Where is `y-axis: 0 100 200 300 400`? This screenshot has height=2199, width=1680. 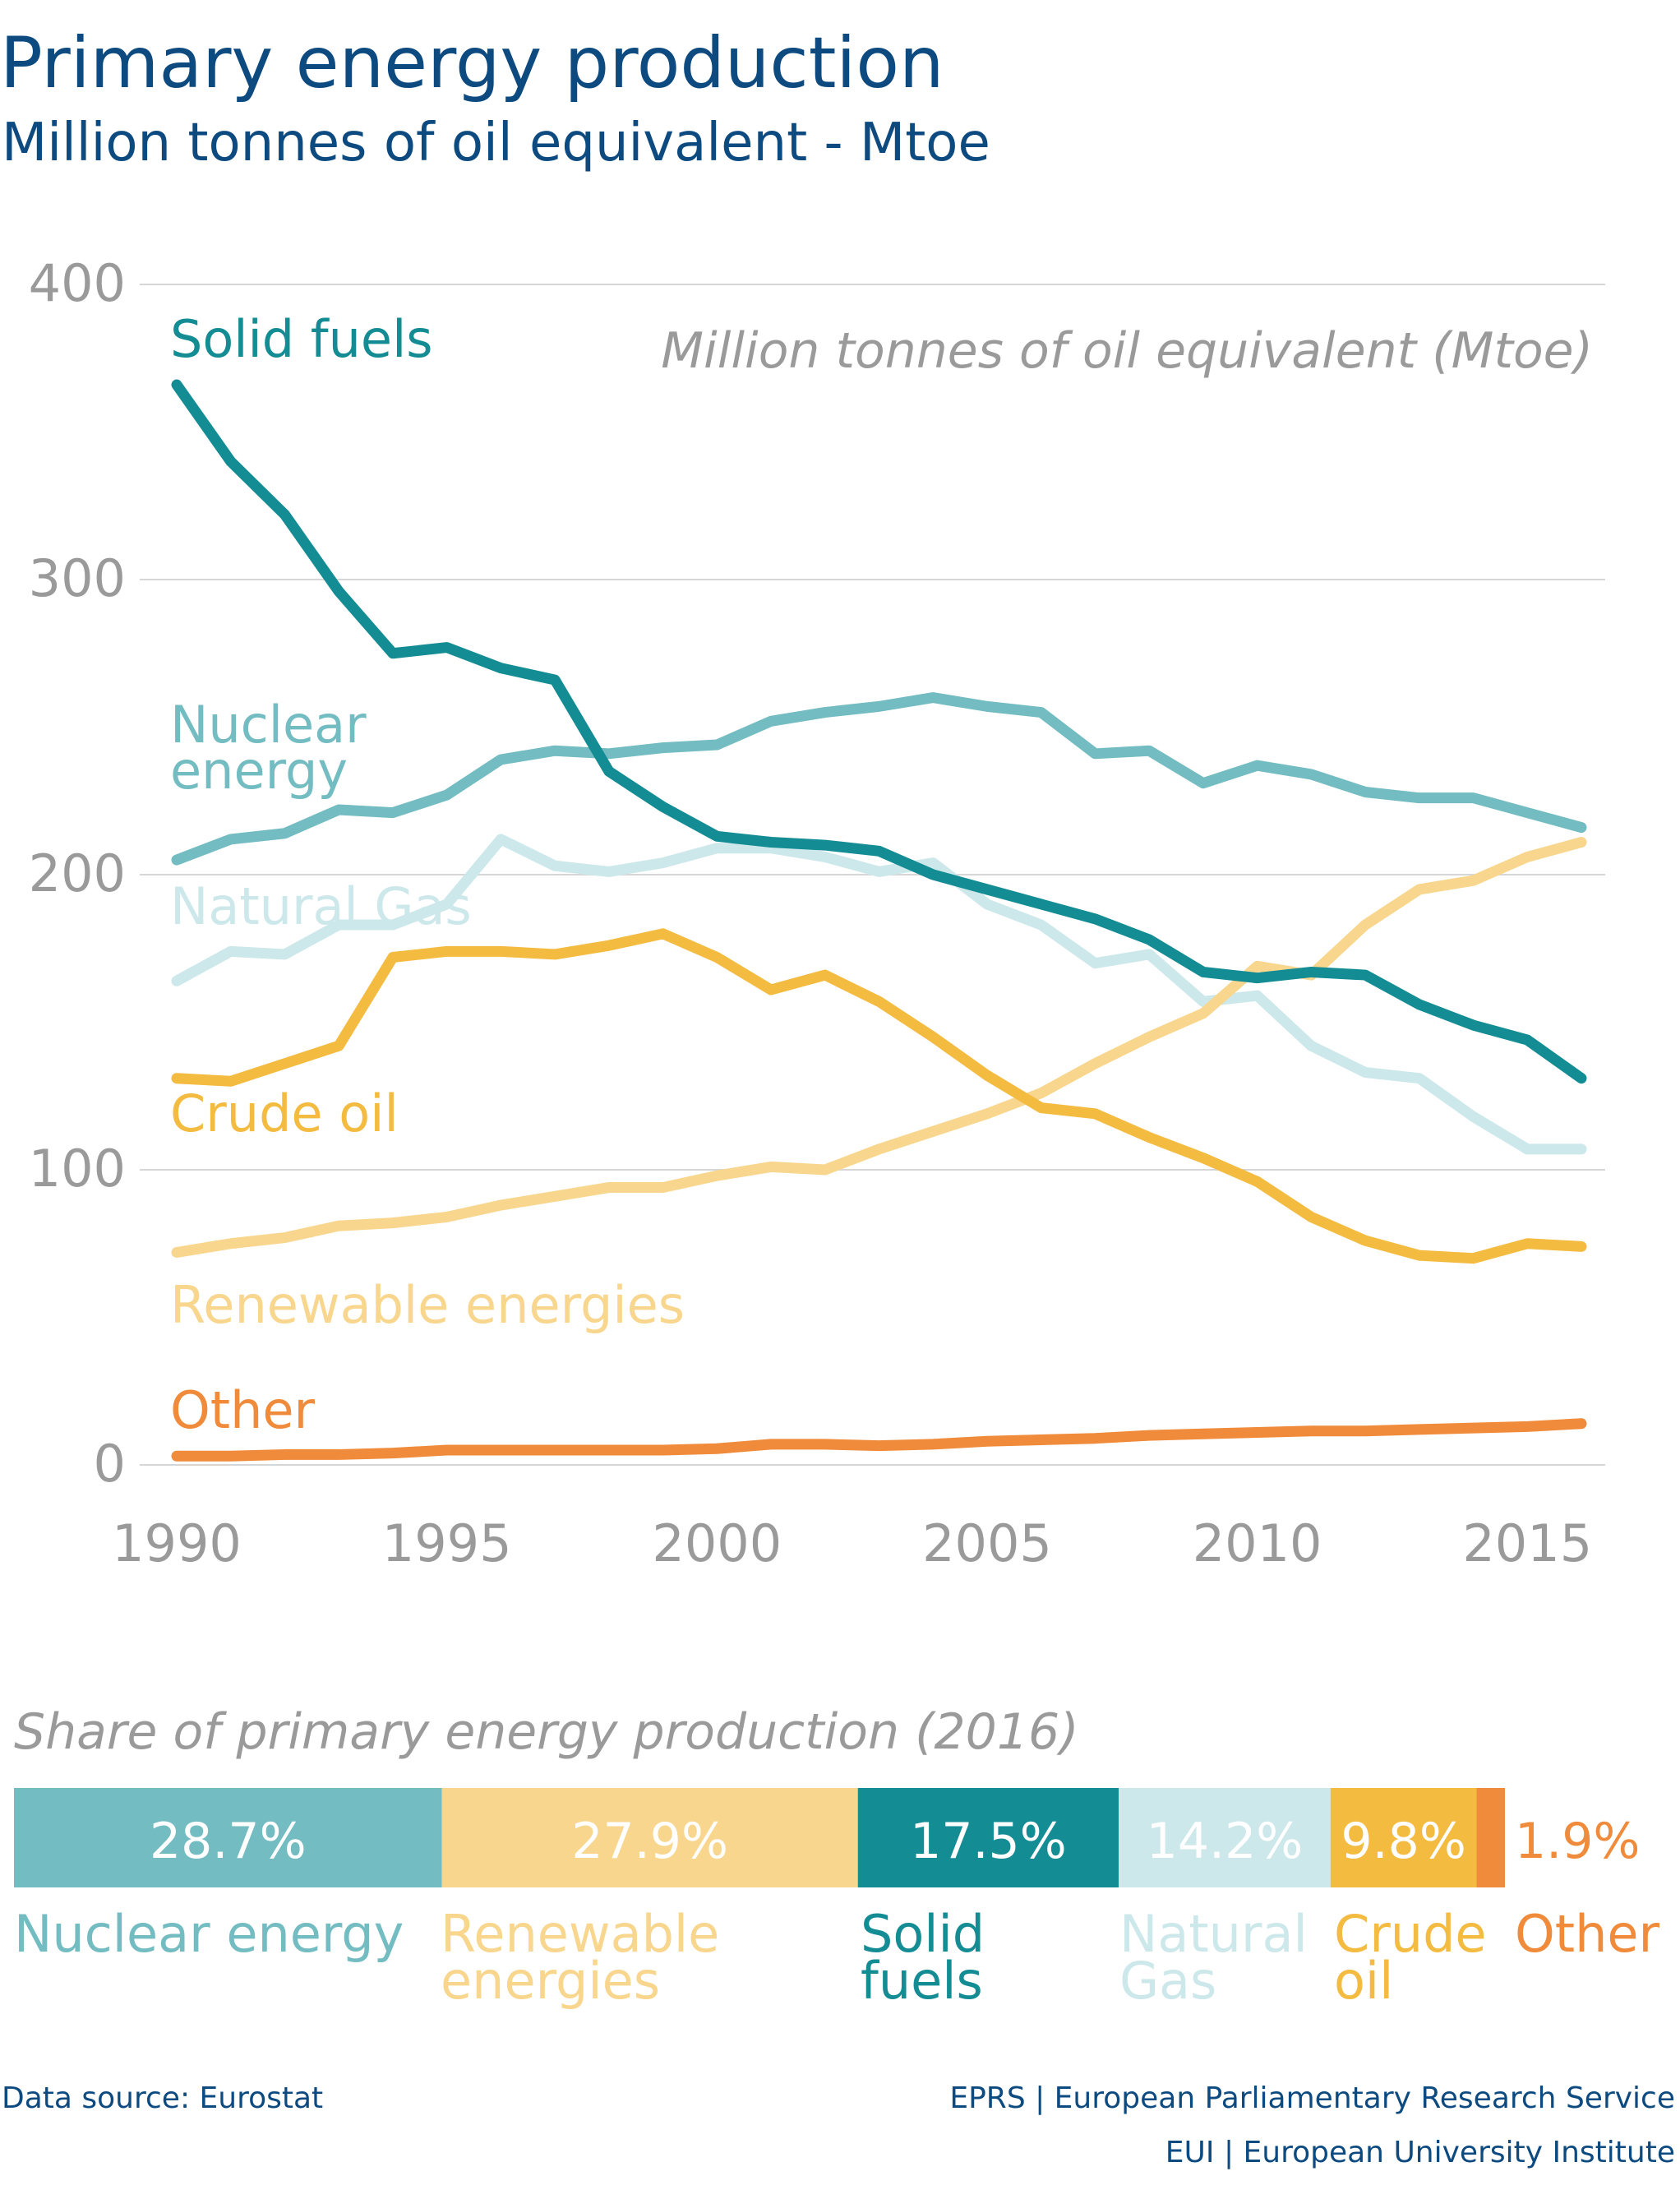 y-axis: 0 100 200 300 400 is located at coordinates (77, 873).